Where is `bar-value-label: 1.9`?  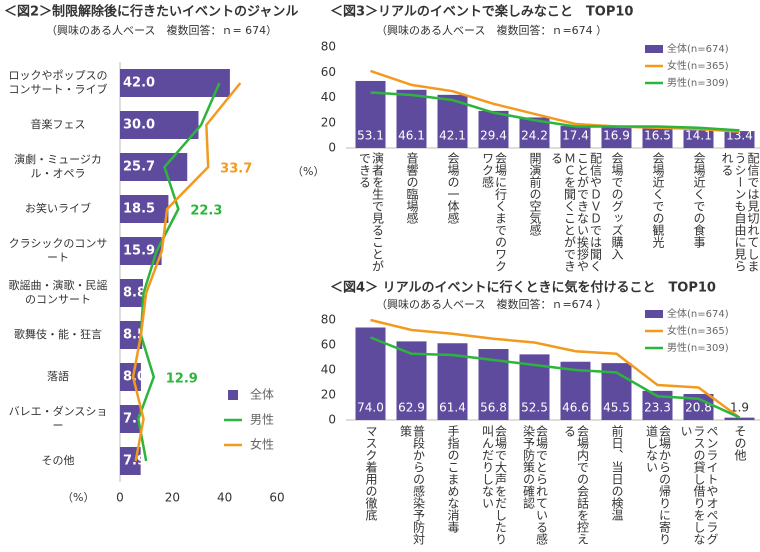 bar-value-label: 1.9 is located at coordinates (739, 408).